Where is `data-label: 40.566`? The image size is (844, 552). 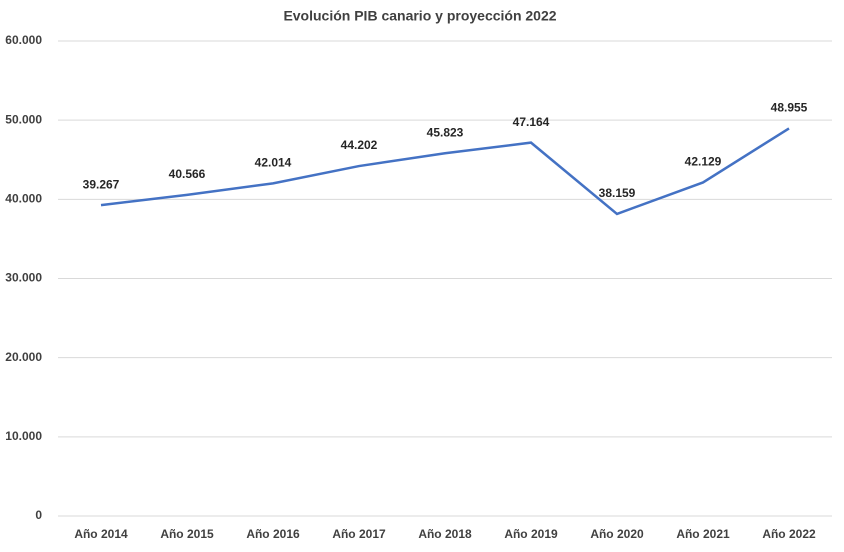 data-label: 40.566 is located at coordinates (187, 174).